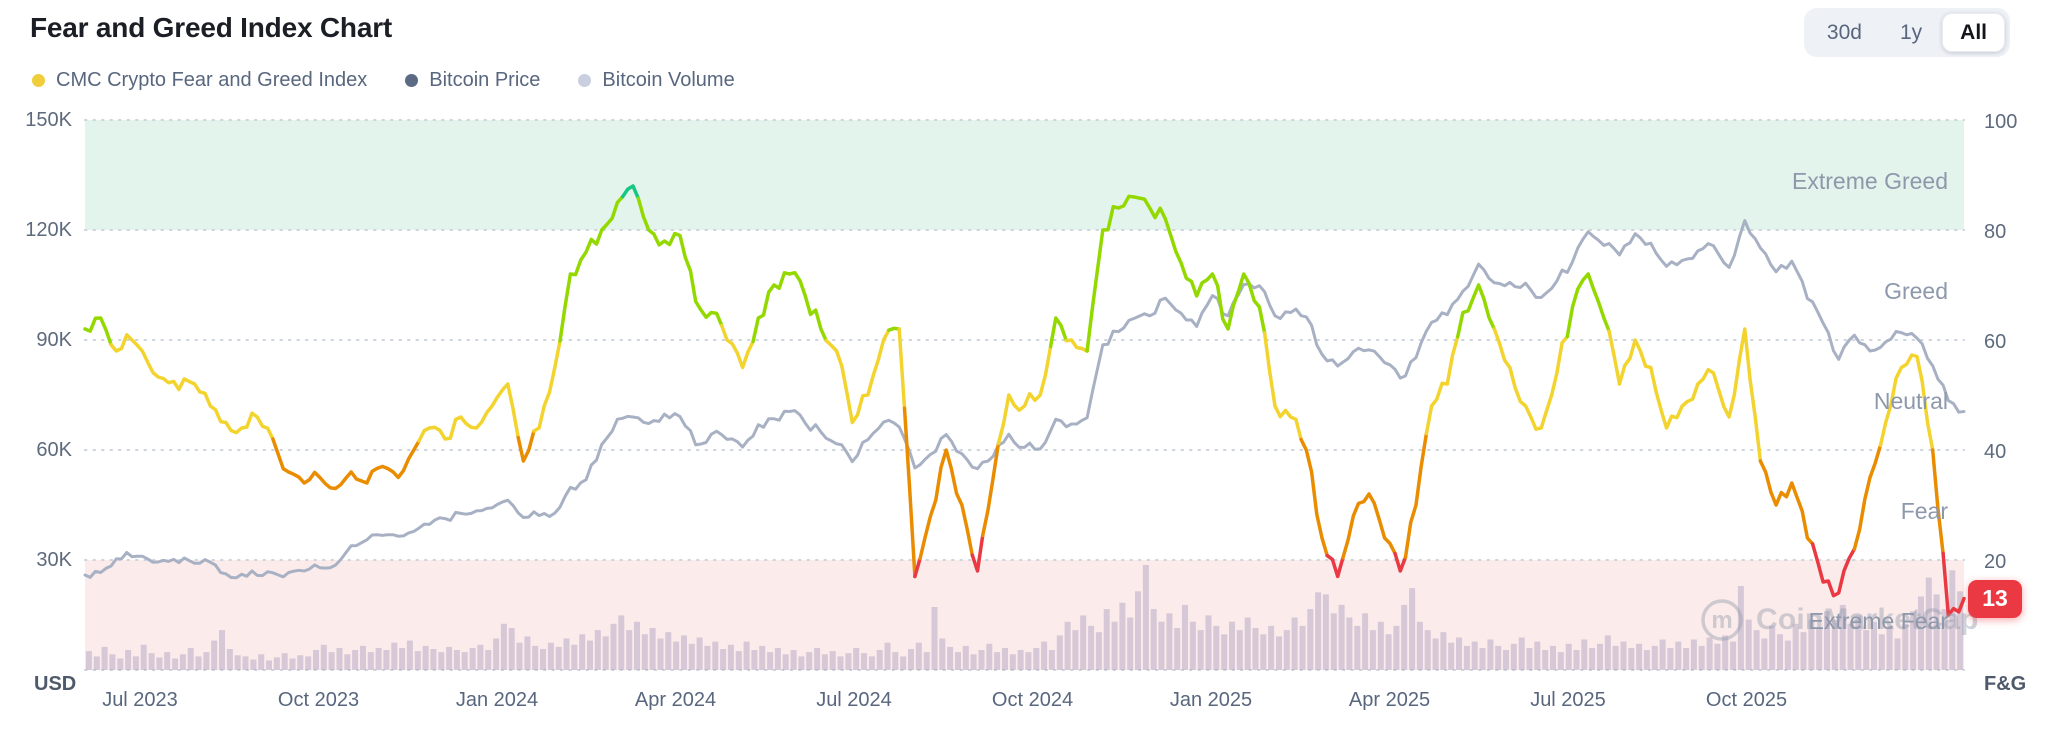  Describe the element at coordinates (485, 80) in the screenshot. I see `legend-label: Bitcoin Price` at that location.